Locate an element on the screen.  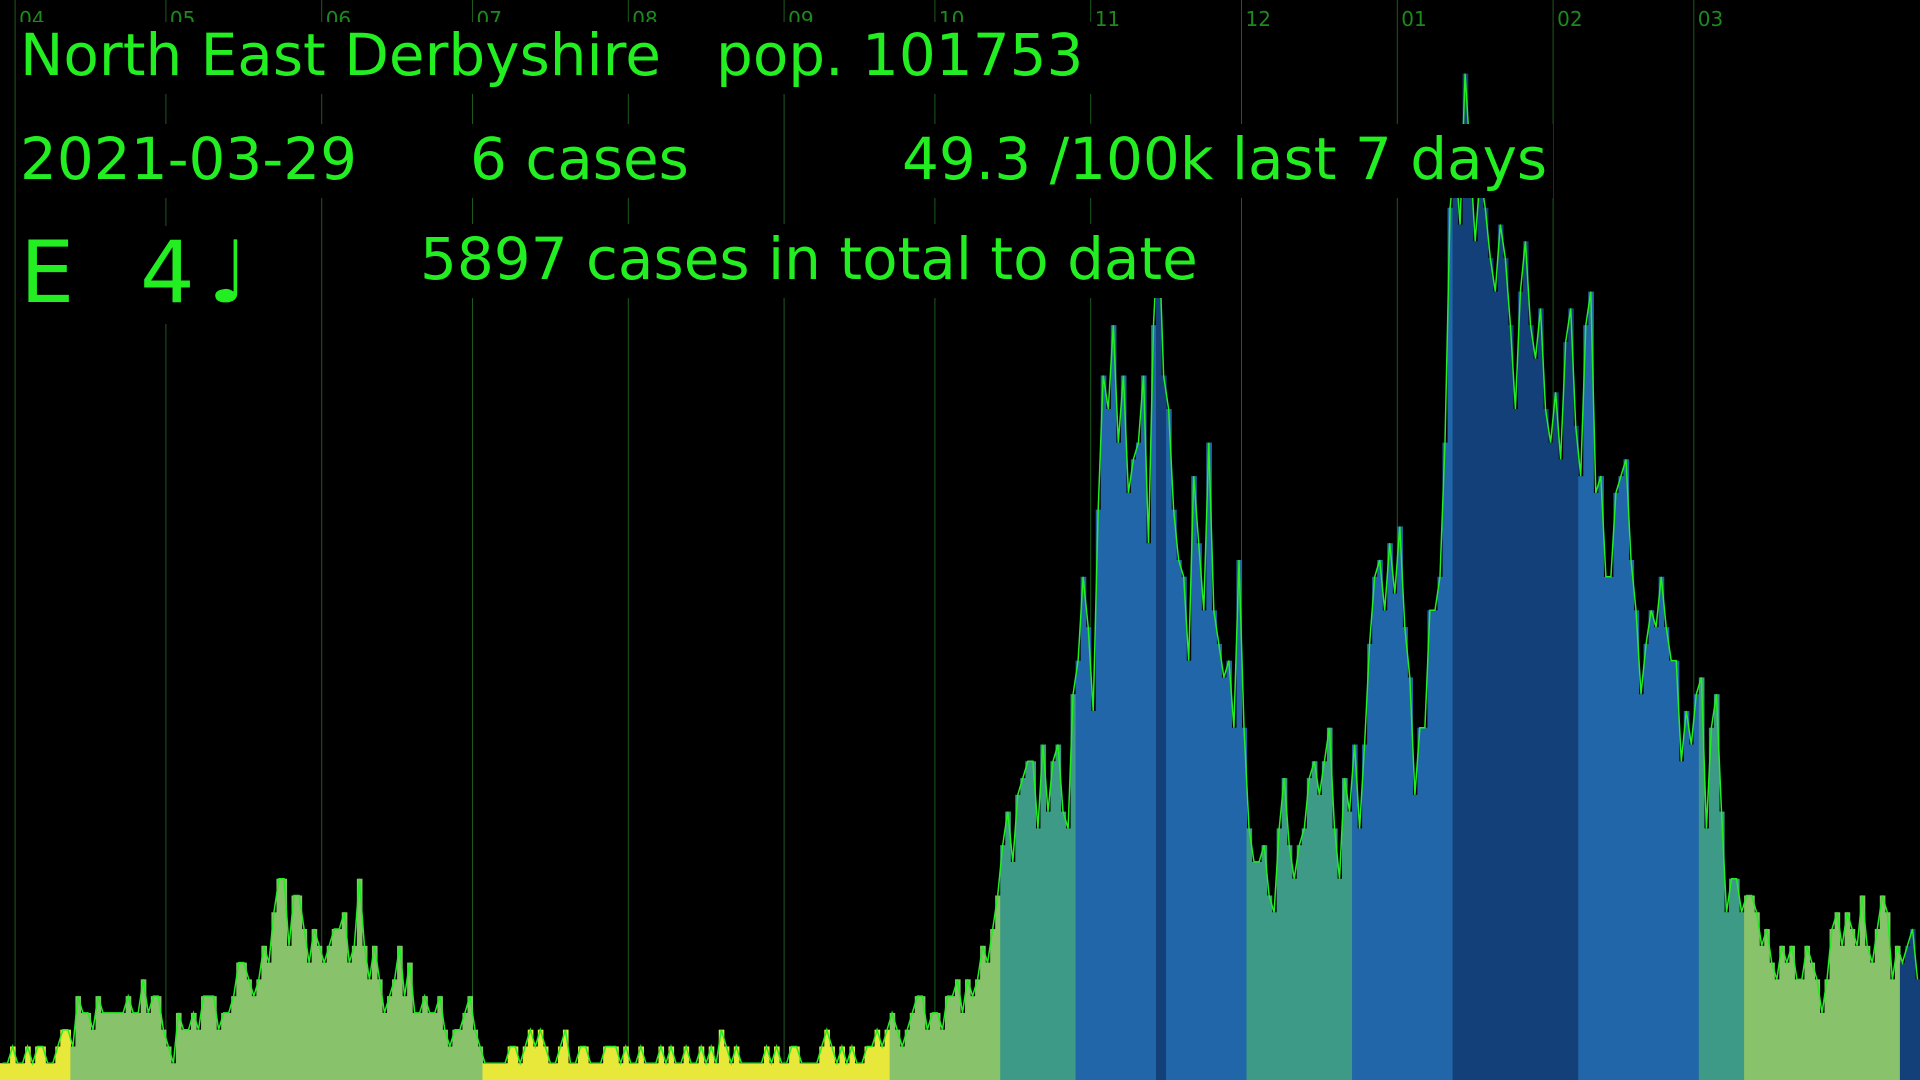
report-date: 2021-03-29 is located at coordinates (194, 161).